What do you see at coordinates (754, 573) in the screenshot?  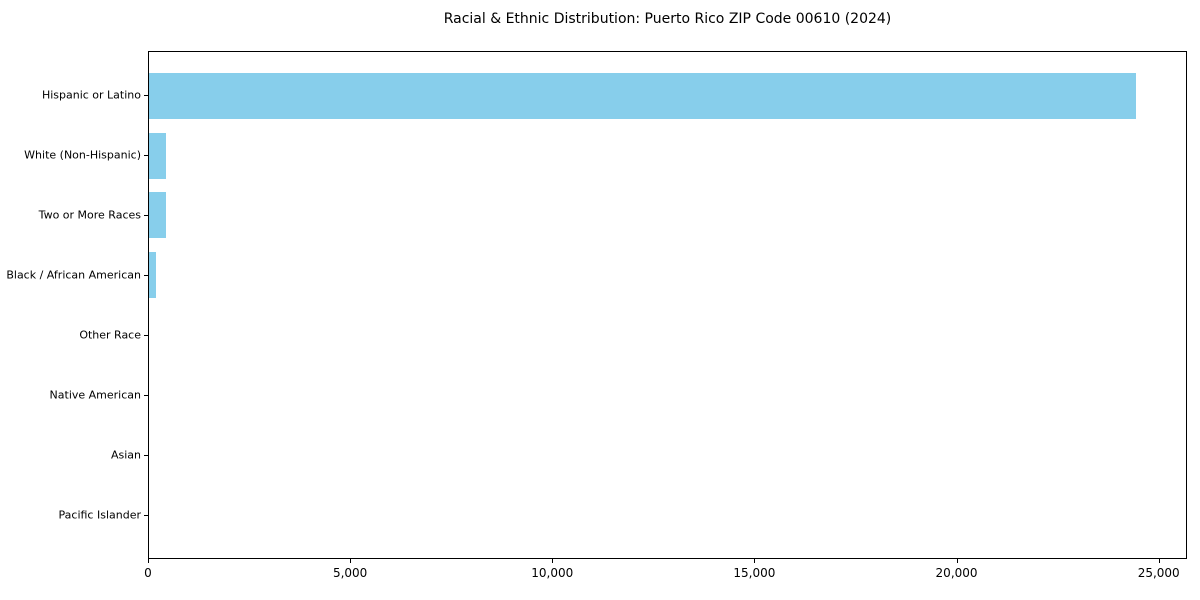 I see `x-tick-label: 15,000` at bounding box center [754, 573].